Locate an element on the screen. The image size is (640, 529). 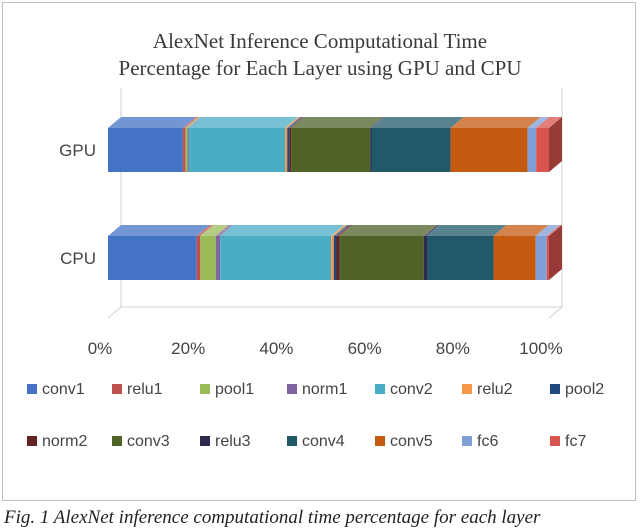
bar-cpu-relu2 is located at coordinates (339, 252).